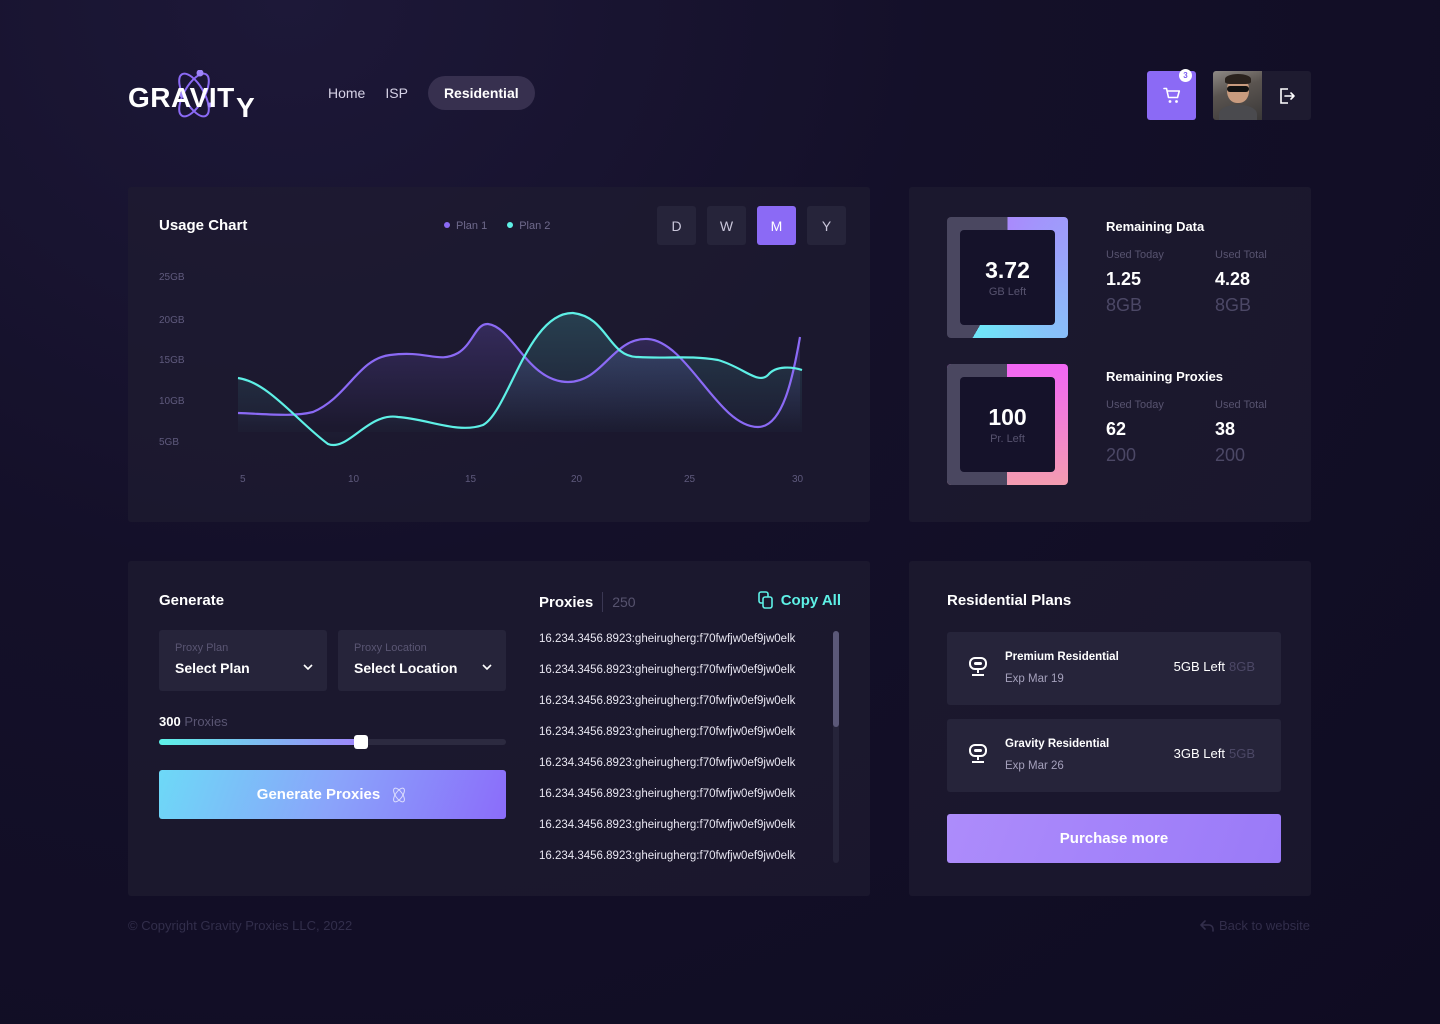 The image size is (1440, 1024). What do you see at coordinates (426, 93) in the screenshot?
I see `main-nav: Home ISP Residential` at bounding box center [426, 93].